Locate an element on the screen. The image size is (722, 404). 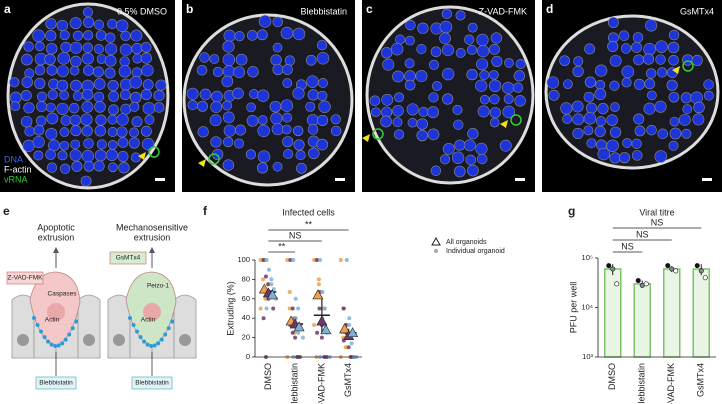
schematic-title: extrusion is located at coordinates (152, 237).